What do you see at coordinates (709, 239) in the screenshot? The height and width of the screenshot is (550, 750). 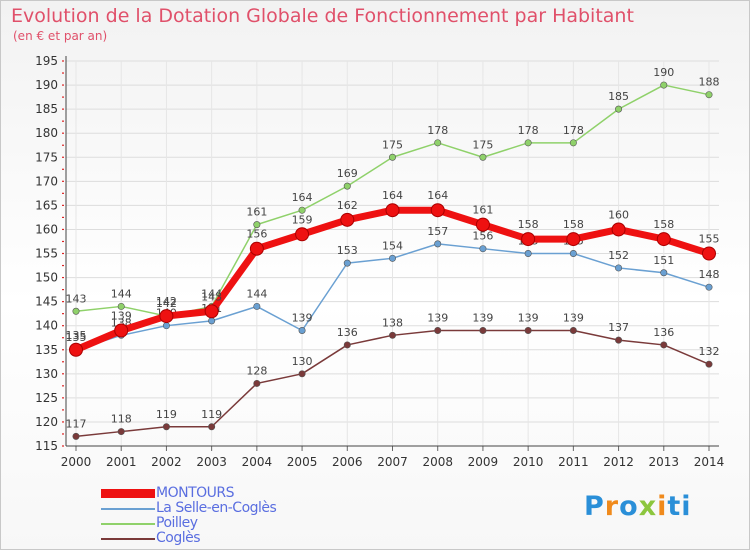 I see `data-label: 155` at bounding box center [709, 239].